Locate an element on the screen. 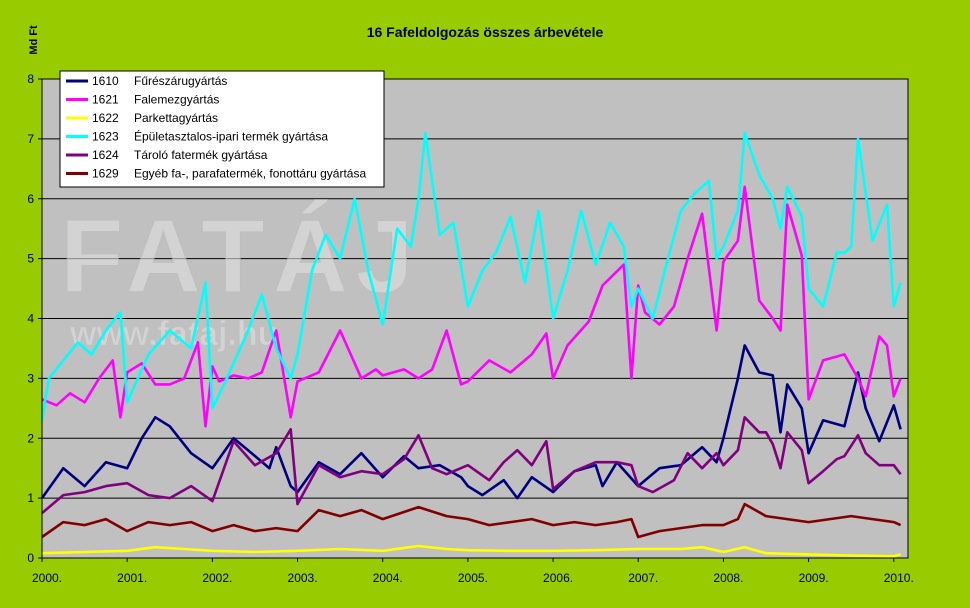  y-tick-label: 4 is located at coordinates (30, 319).